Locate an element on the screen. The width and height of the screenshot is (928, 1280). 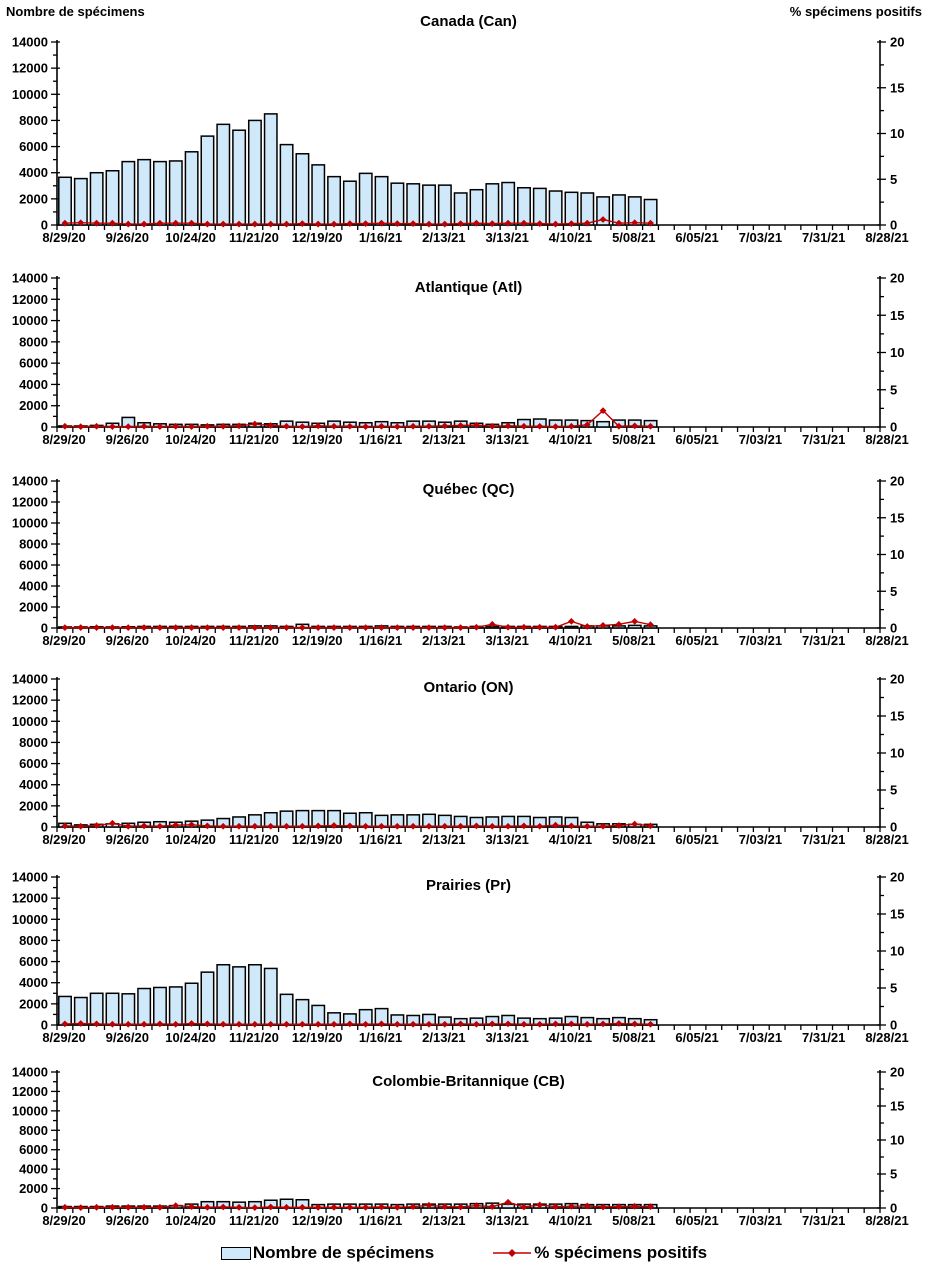
x-tick-label: 4/10/21 is located at coordinates (570, 439).